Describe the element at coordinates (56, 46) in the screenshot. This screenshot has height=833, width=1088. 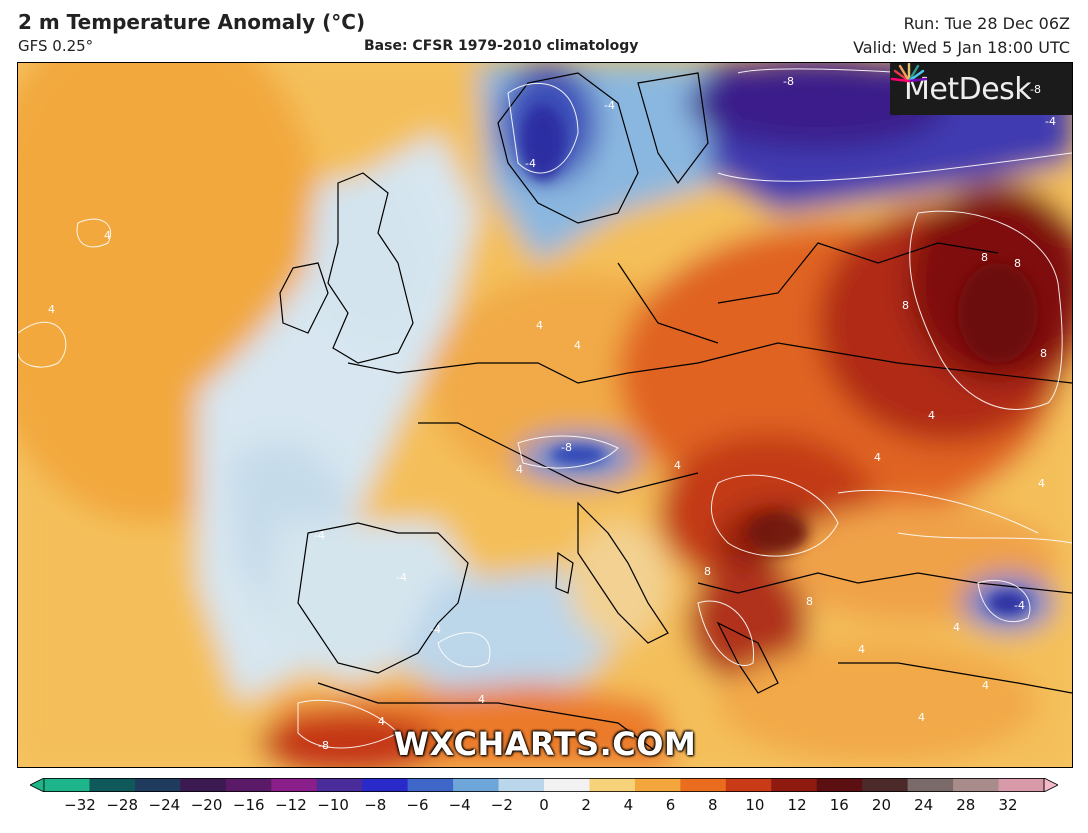
I see `model-label: GFS 0.25°` at that location.